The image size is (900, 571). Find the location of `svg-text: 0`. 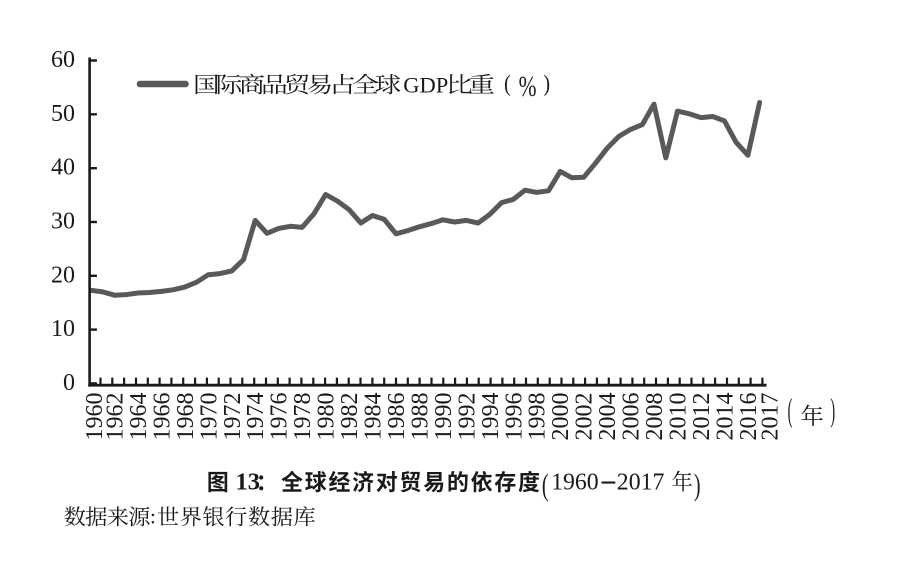

svg-text: 0 is located at coordinates (69, 383).